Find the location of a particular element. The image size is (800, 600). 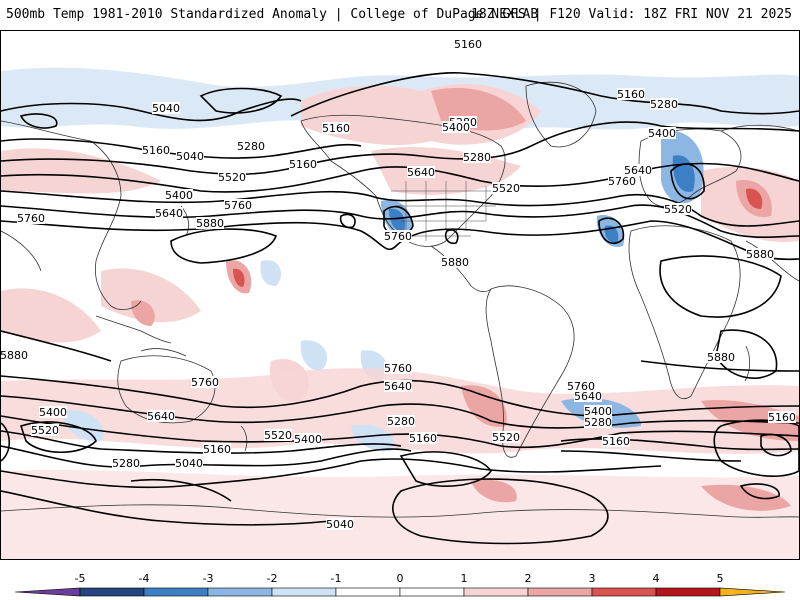

colorbar: -5 -4 -3 -2 -1 0 1 2 3 4 5 is located at coordinates (400, 585).